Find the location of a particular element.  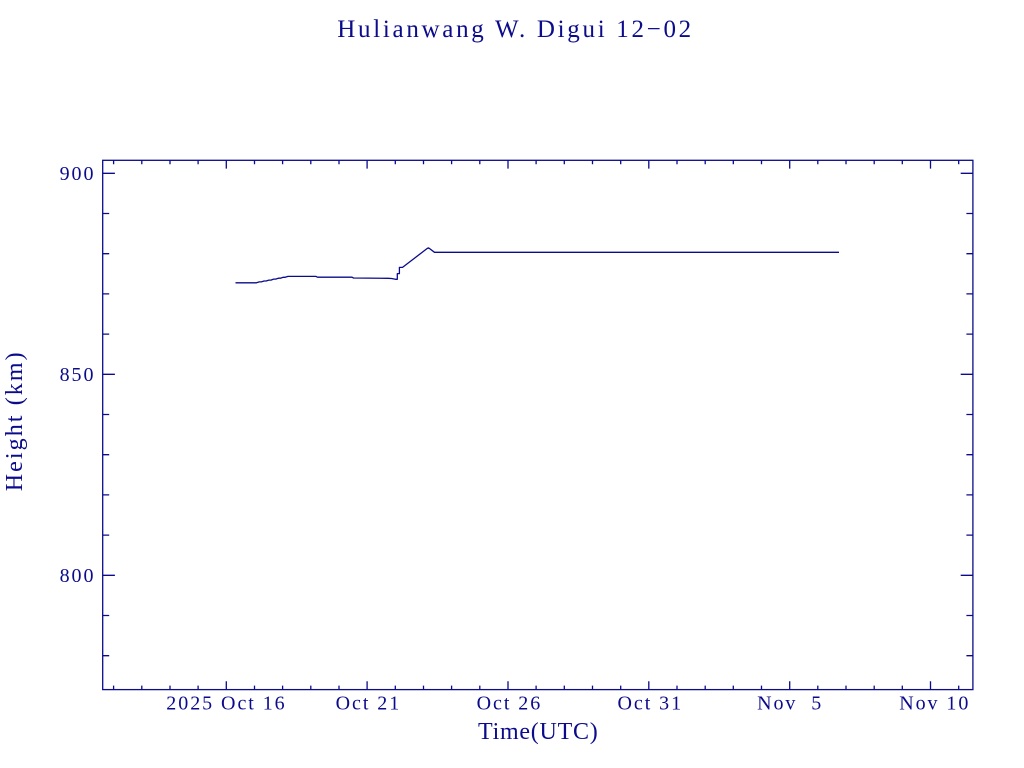

svg-text: Nov 5 is located at coordinates (790, 704).